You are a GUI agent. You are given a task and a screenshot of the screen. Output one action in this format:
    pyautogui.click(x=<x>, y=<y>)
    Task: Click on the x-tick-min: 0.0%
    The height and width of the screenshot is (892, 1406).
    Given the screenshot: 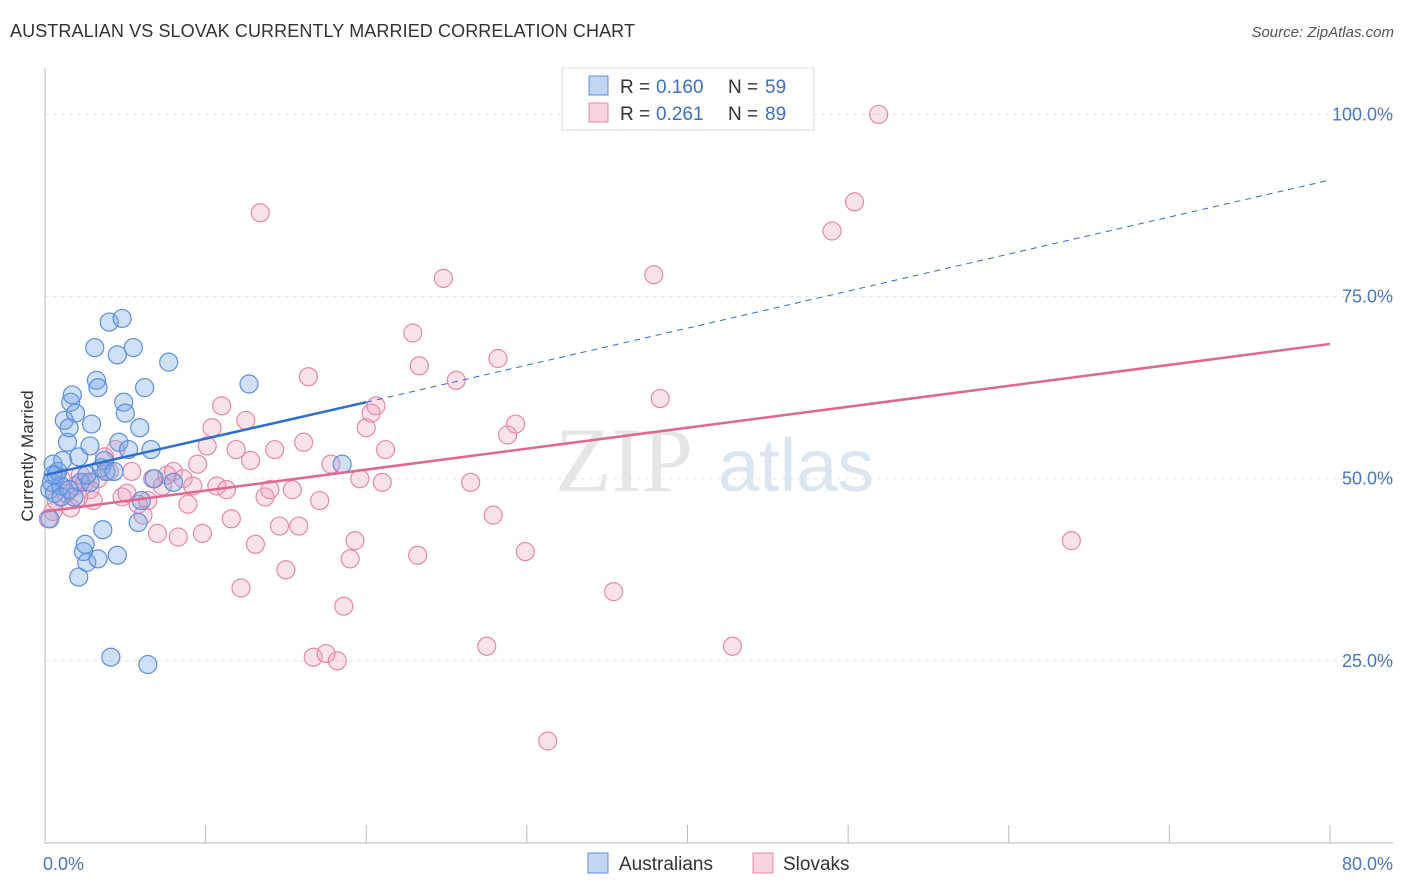 What is the action you would take?
    pyautogui.click(x=63, y=864)
    